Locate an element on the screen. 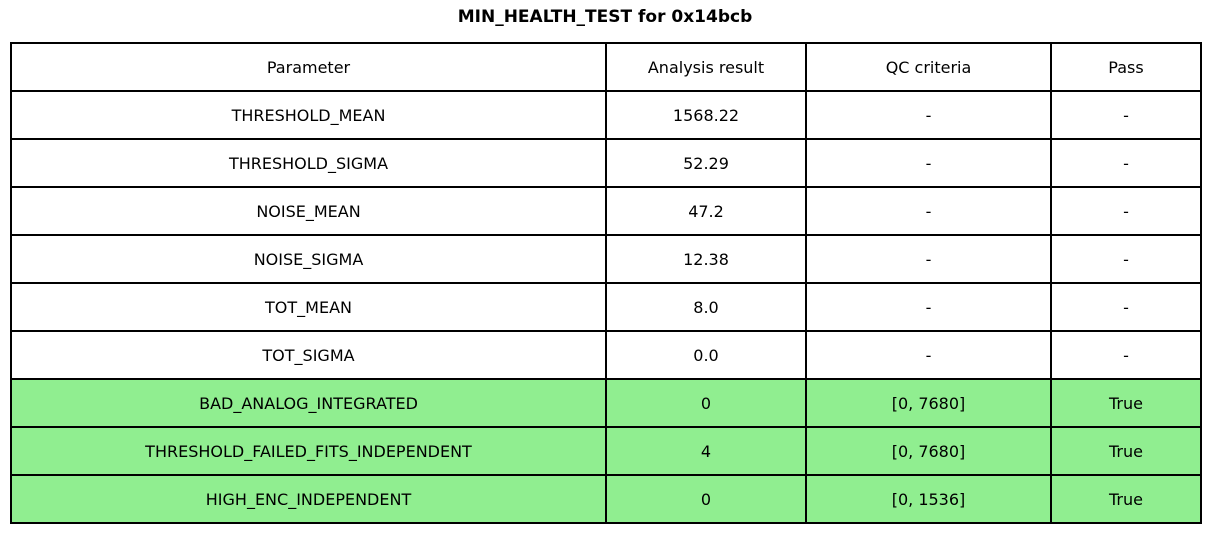  table-row: NOISE_MEAN 47.2 - - is located at coordinates (606, 211).